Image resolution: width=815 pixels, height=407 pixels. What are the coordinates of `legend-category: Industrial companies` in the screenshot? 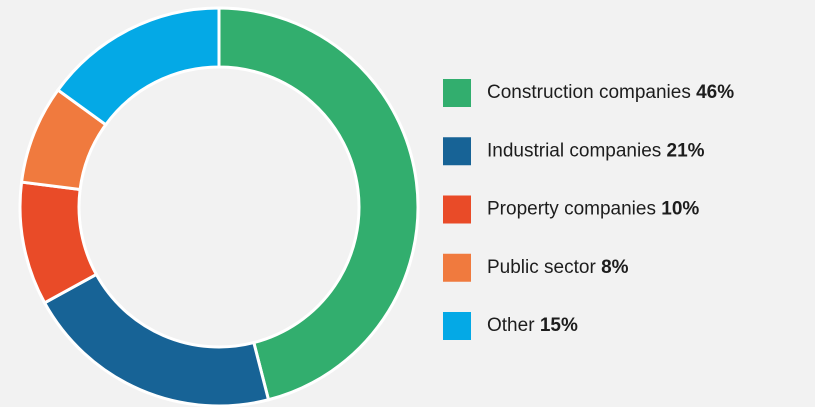 It's located at (574, 150).